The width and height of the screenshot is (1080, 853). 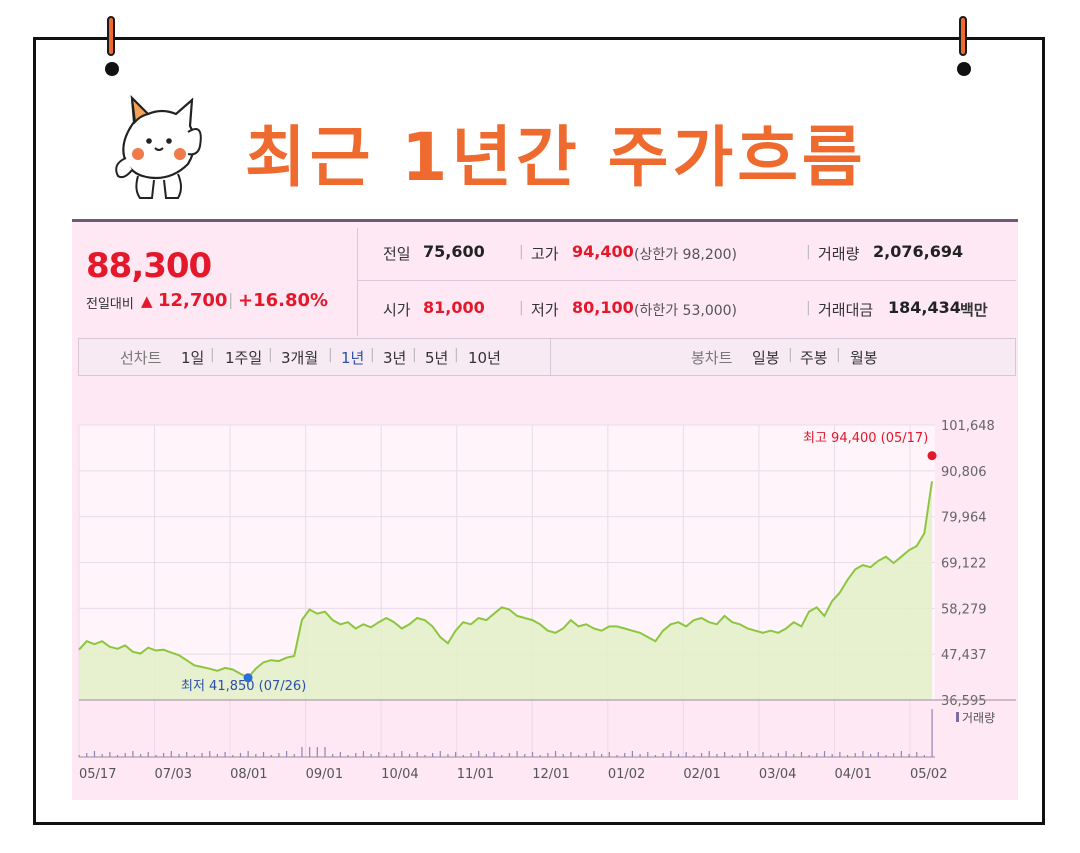 I want to click on x-tick-label: 04/01, so click(x=852, y=774).